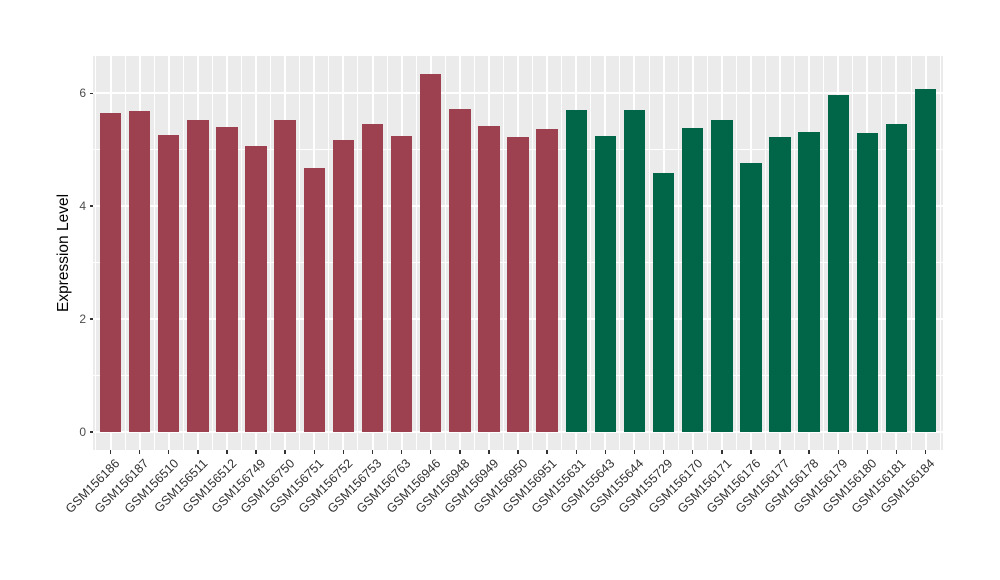 Image resolution: width=1000 pixels, height=580 pixels. What do you see at coordinates (285, 276) in the screenshot?
I see `bar-GSM156750` at bounding box center [285, 276].